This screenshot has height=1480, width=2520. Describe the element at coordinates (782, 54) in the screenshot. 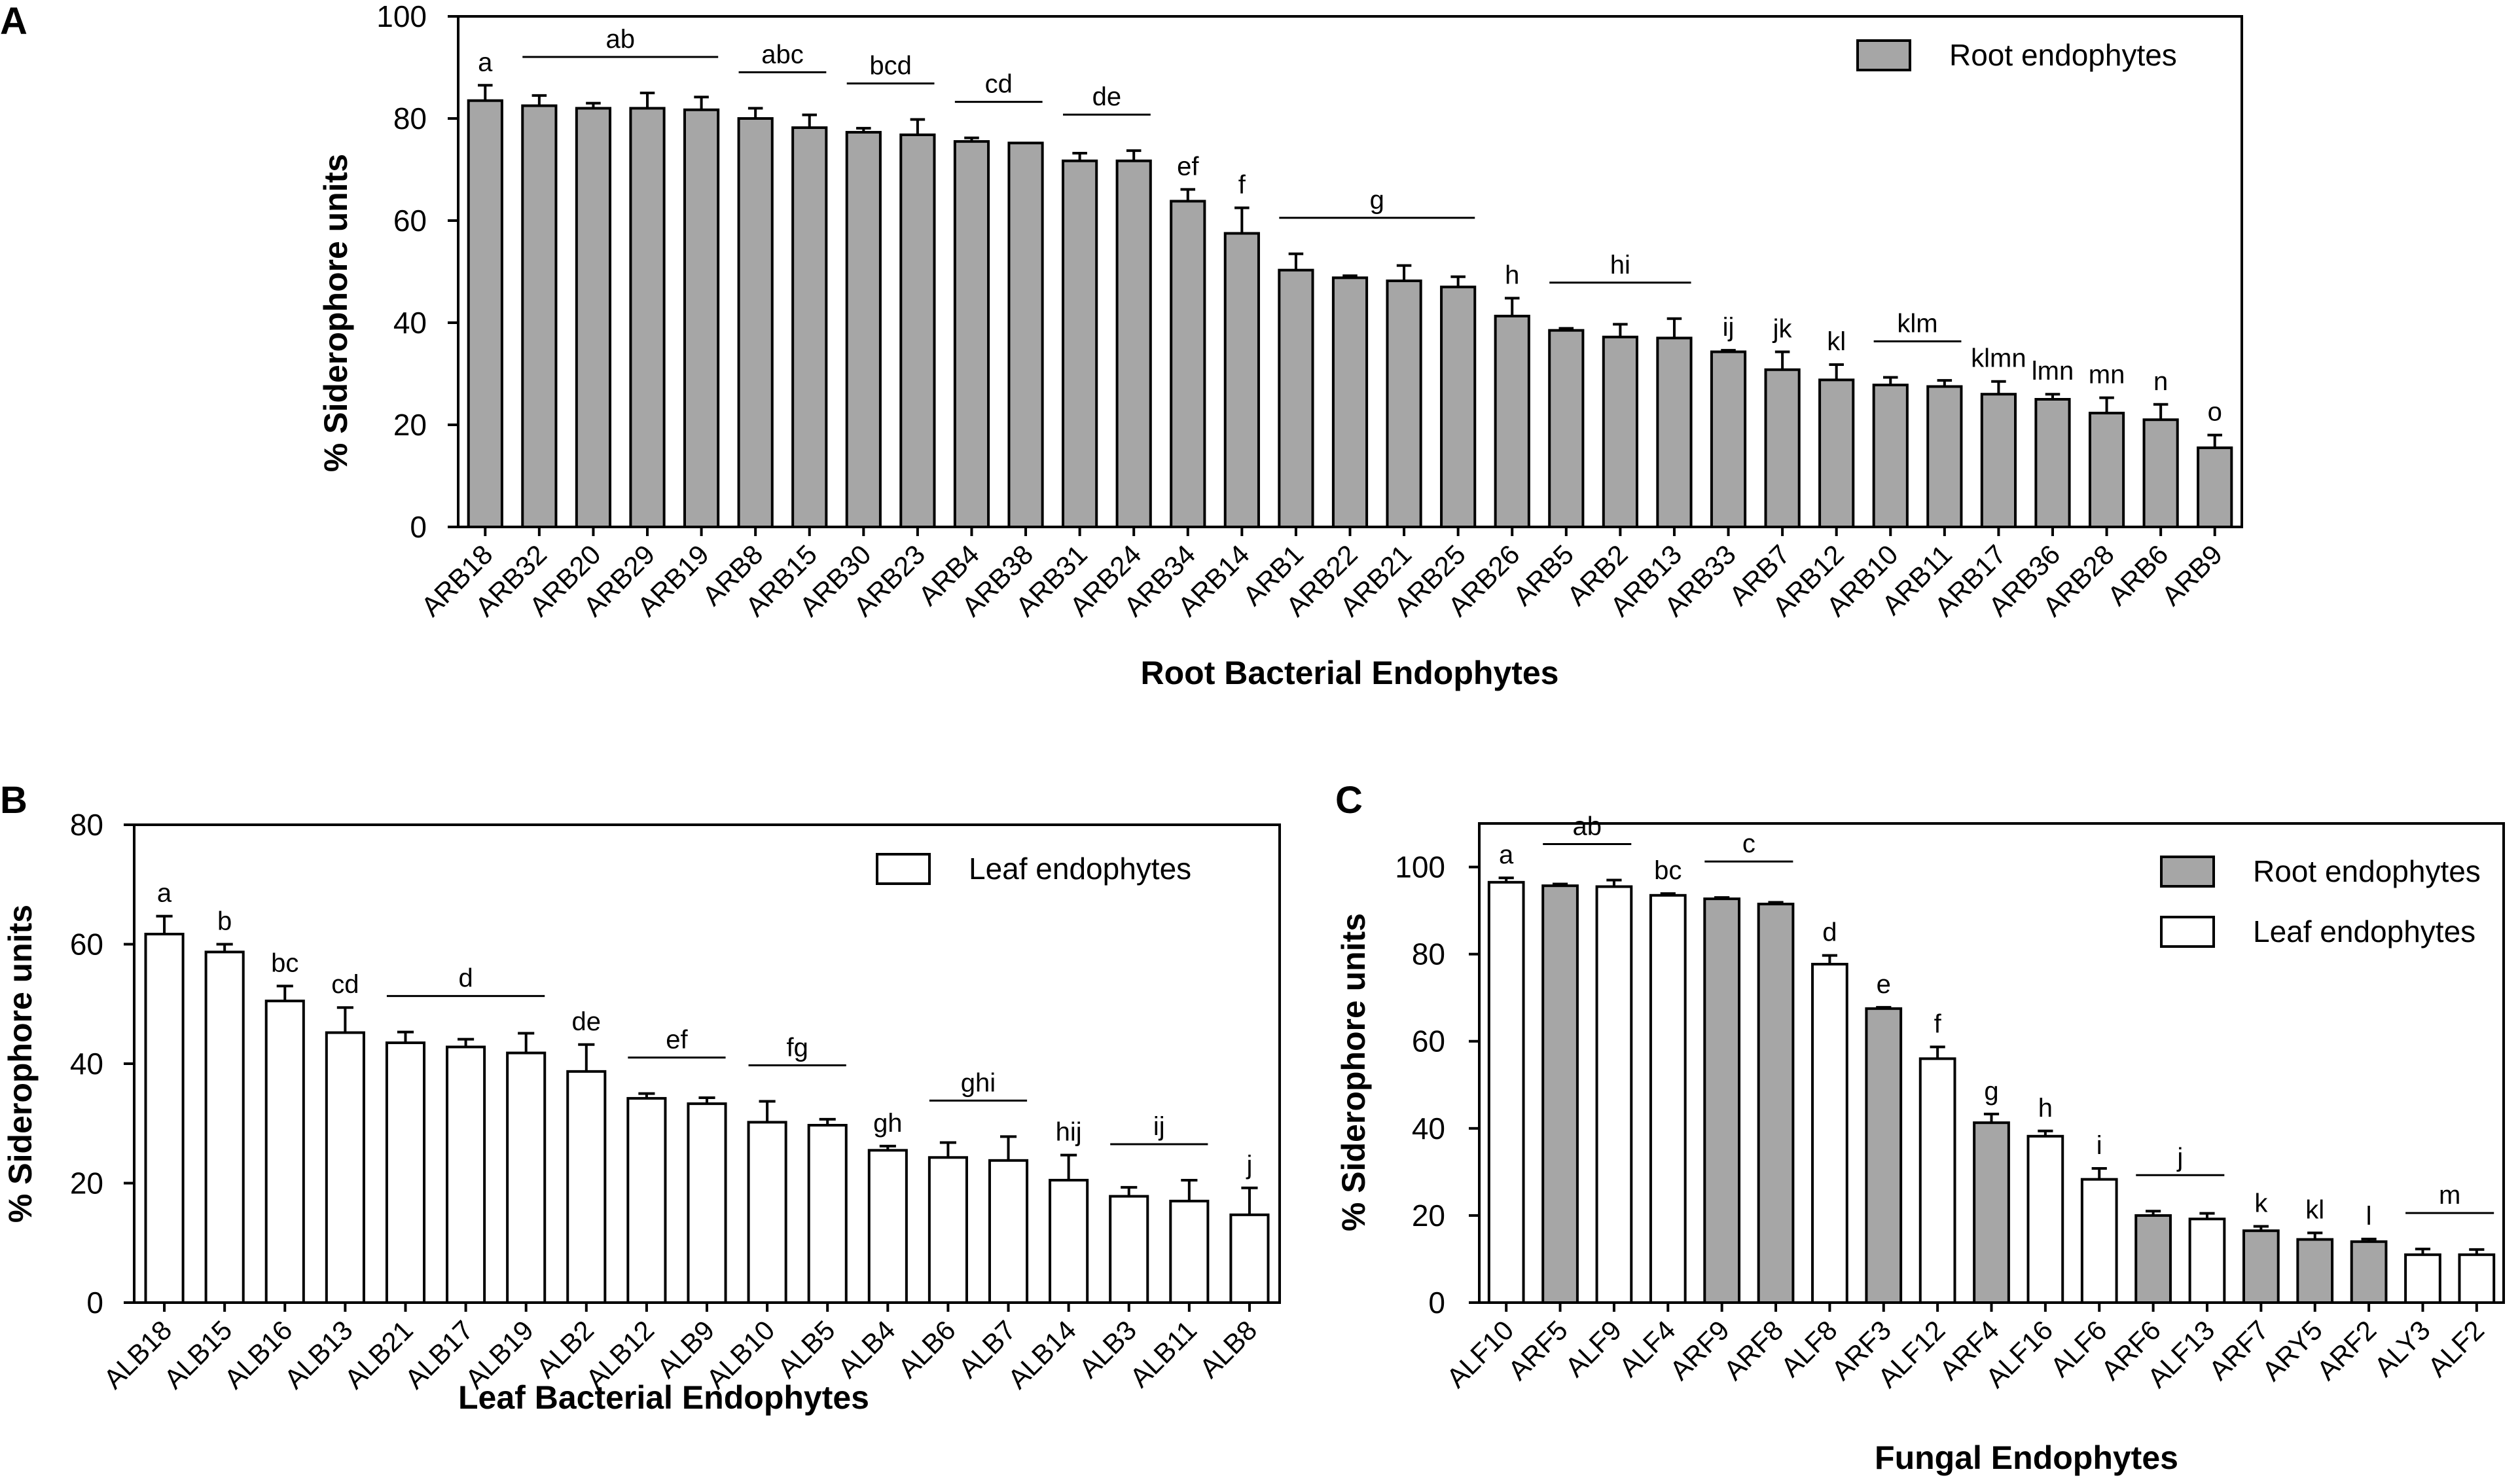

I see `significance-letter: abc` at that location.